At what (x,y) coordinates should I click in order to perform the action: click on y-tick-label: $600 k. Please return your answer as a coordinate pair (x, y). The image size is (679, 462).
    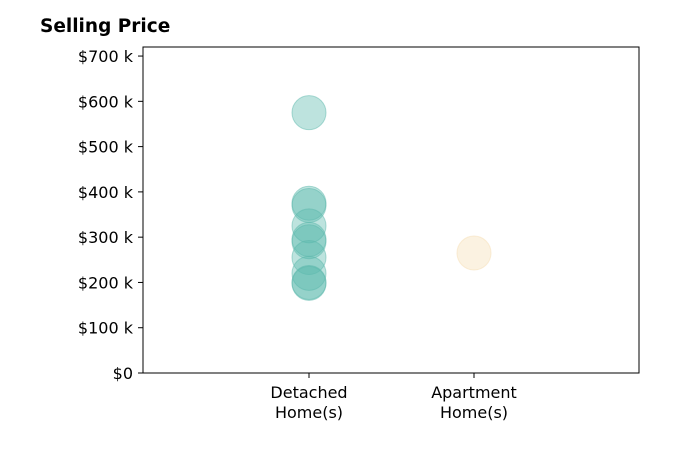
    Looking at the image, I should click on (106, 101).